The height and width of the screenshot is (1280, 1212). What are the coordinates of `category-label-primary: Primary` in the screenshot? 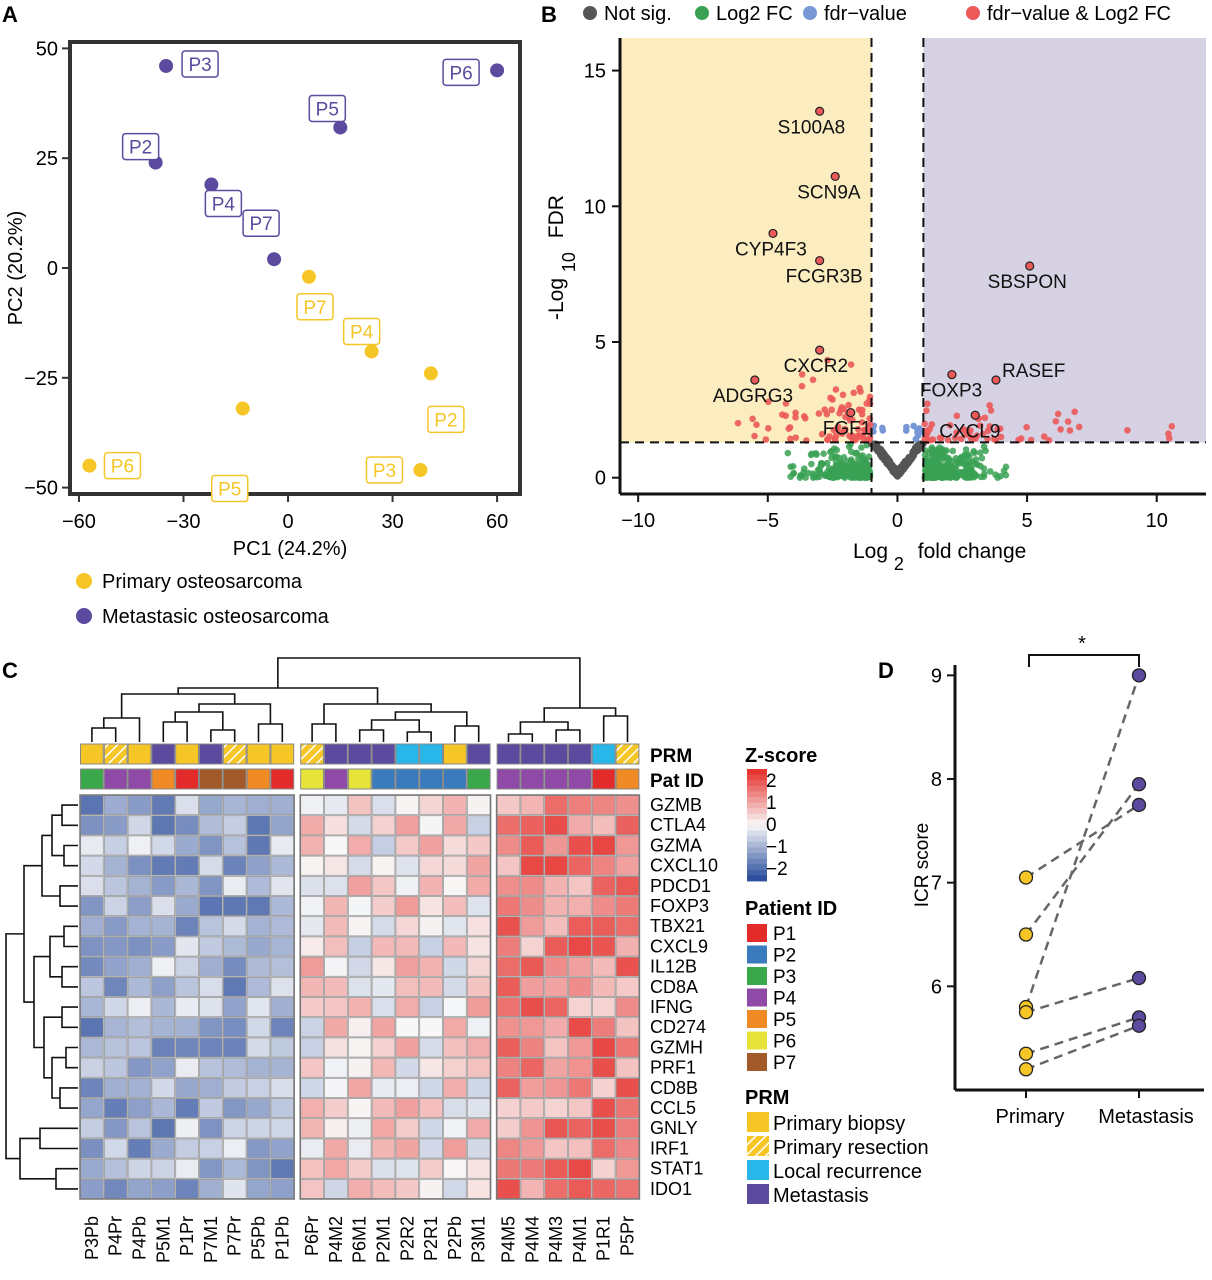 It's located at (1030, 1117).